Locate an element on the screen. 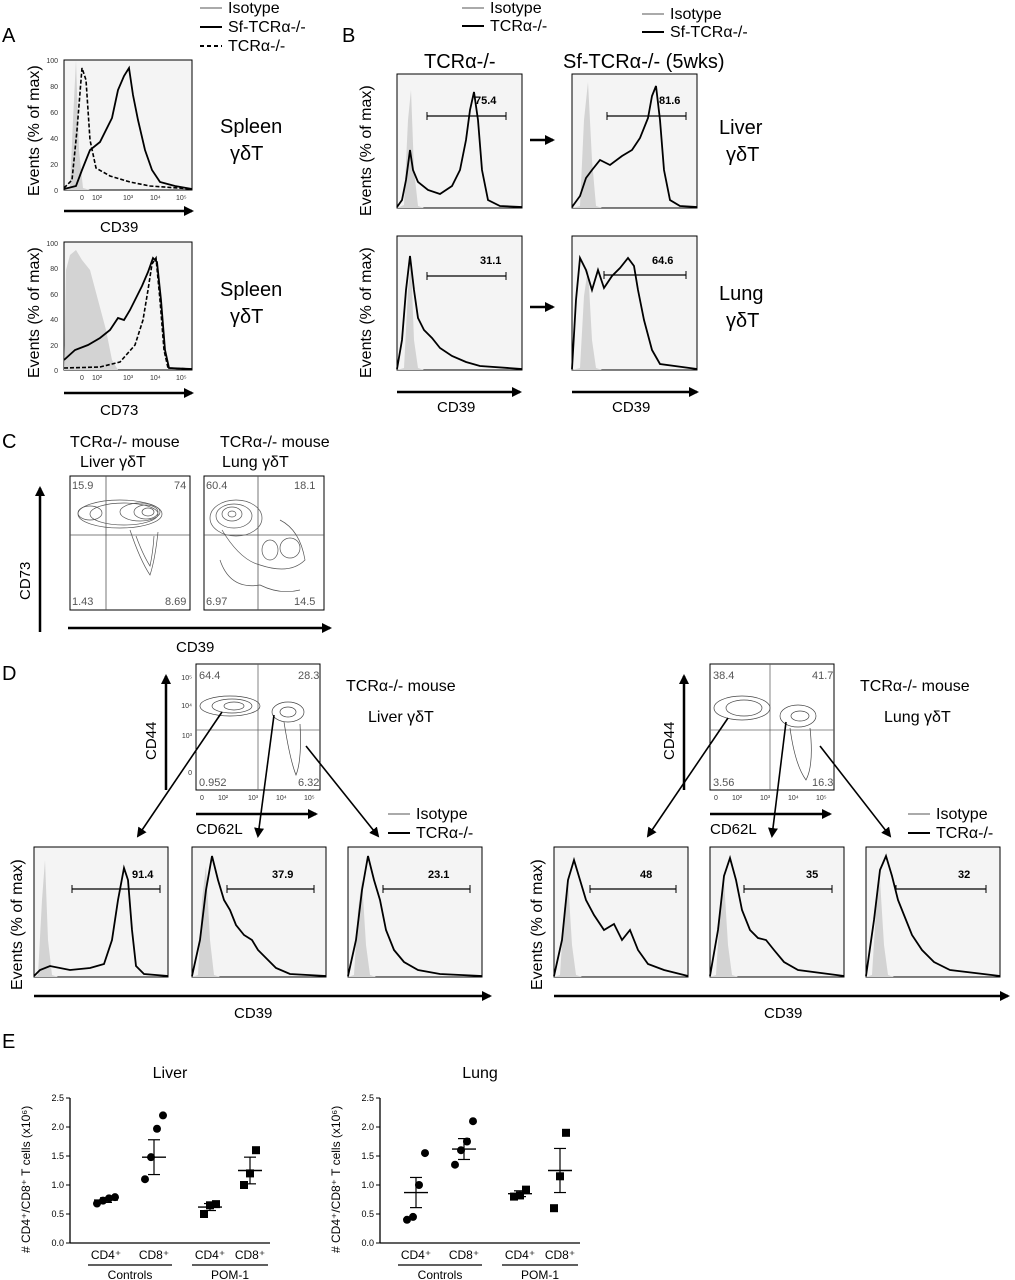 The image size is (1015, 1280). gate-value: 37.9 is located at coordinates (282, 875).